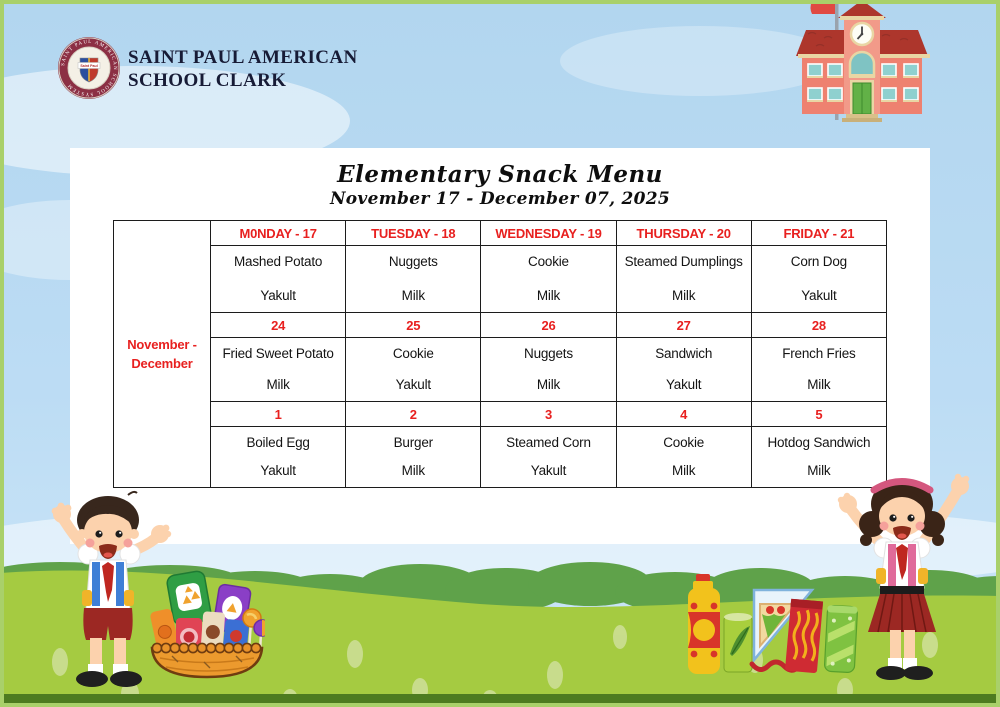  Describe the element at coordinates (819, 457) in the screenshot. I see `menu-item-cell: Hotdog Sandwich Milk` at that location.